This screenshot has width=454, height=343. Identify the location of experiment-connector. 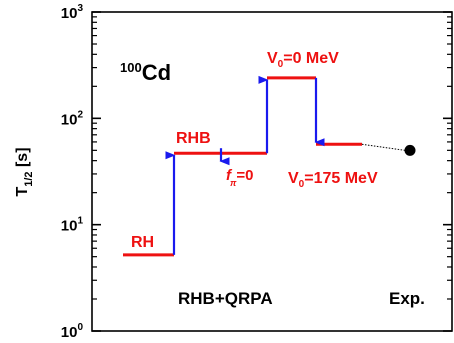
(383, 147).